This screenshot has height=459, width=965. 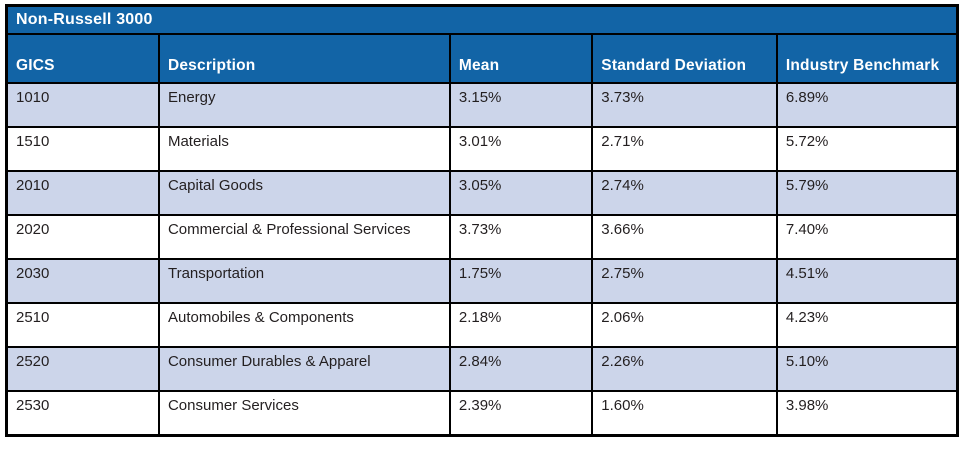 What do you see at coordinates (521, 149) in the screenshot?
I see `mean-cell: 3.01%` at bounding box center [521, 149].